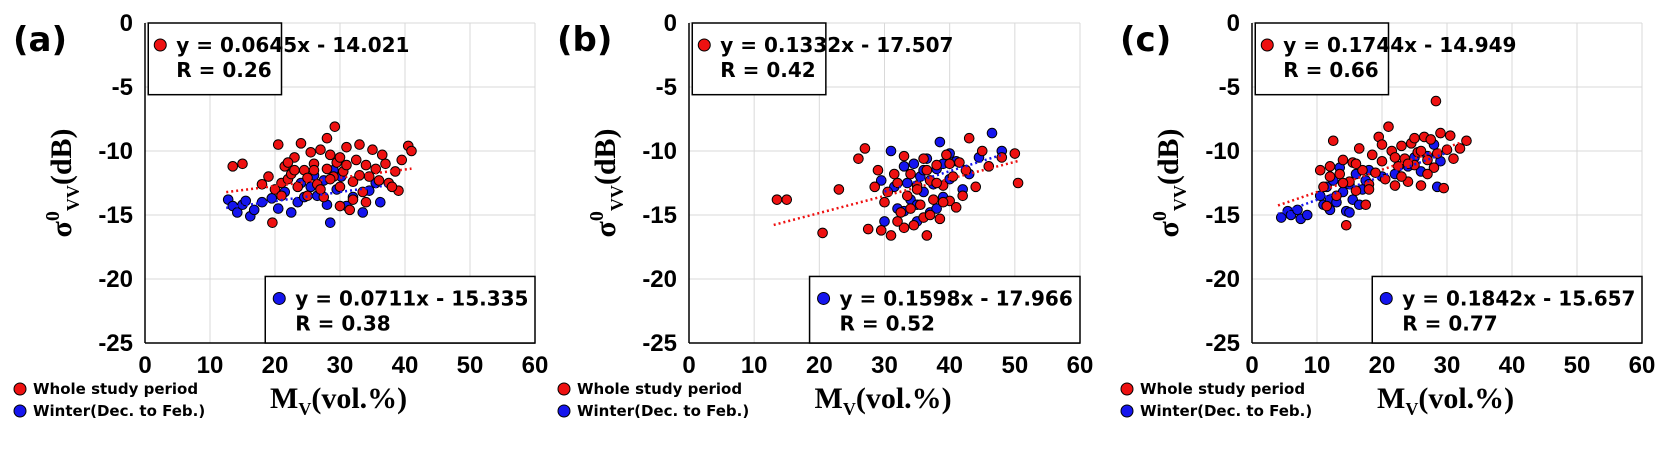 The height and width of the screenshot is (463, 1672). What do you see at coordinates (1145, 40) in the screenshot?
I see `panel-label: (c)` at bounding box center [1145, 40].